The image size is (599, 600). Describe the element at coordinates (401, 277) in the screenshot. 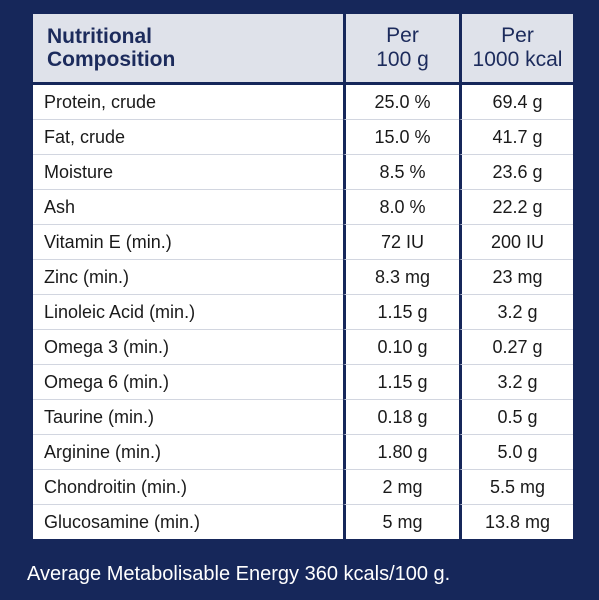

I see `value-per-100g: 8.3 mg` at that location.